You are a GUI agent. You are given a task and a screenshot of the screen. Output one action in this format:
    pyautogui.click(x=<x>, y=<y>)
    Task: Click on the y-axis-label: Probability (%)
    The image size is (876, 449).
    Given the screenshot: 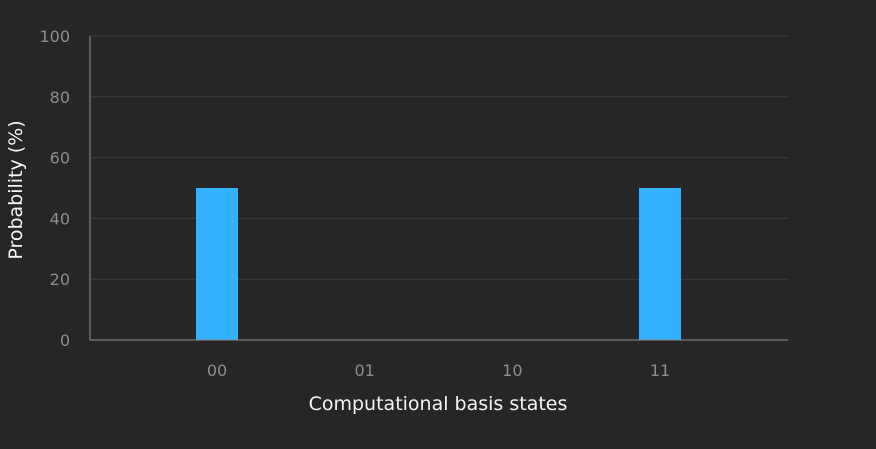 What is the action you would take?
    pyautogui.click(x=16, y=189)
    